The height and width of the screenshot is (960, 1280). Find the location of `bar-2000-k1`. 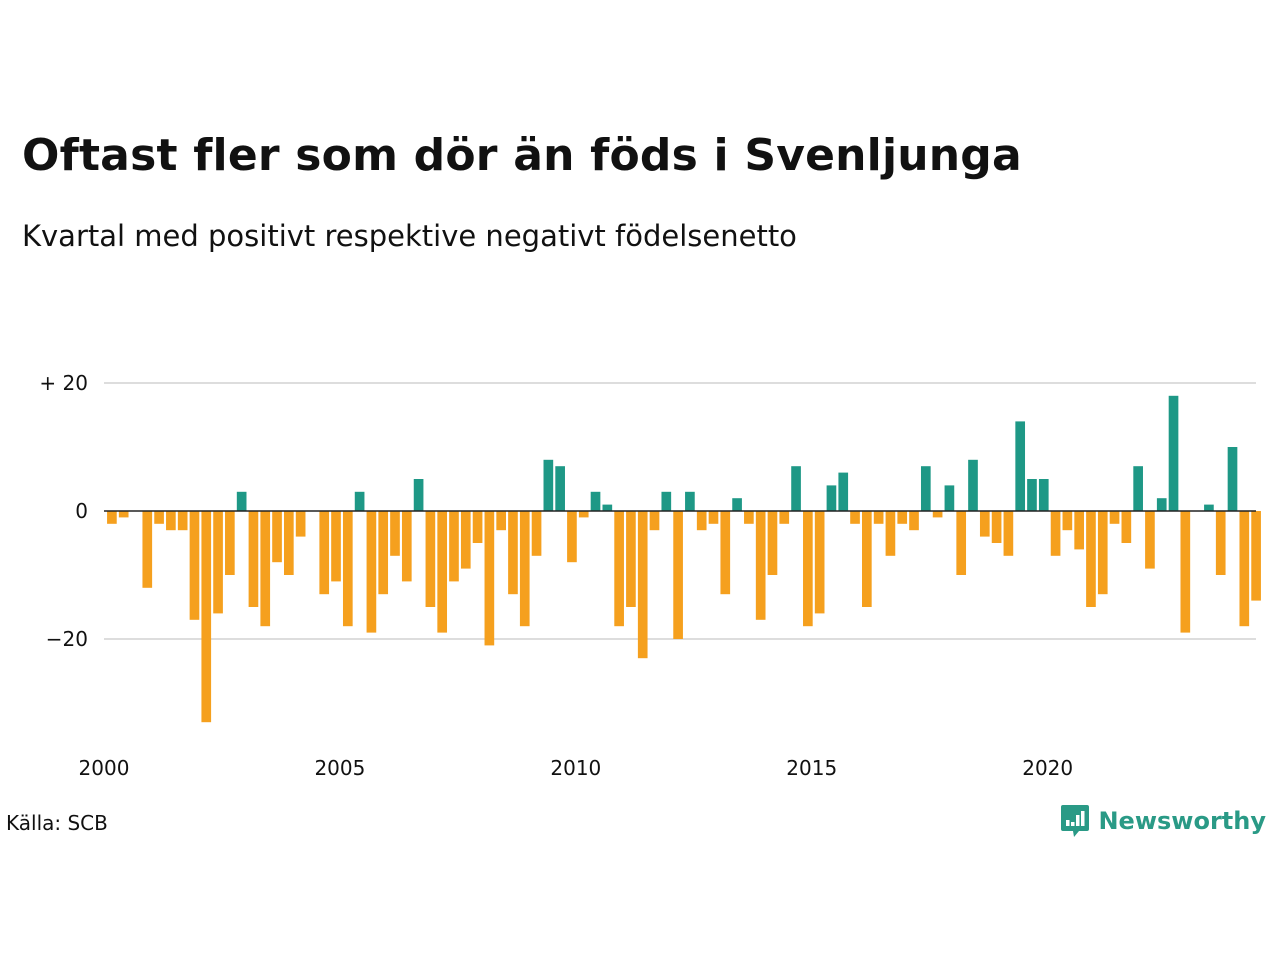

bar-2000-k1 is located at coordinates (112, 517).